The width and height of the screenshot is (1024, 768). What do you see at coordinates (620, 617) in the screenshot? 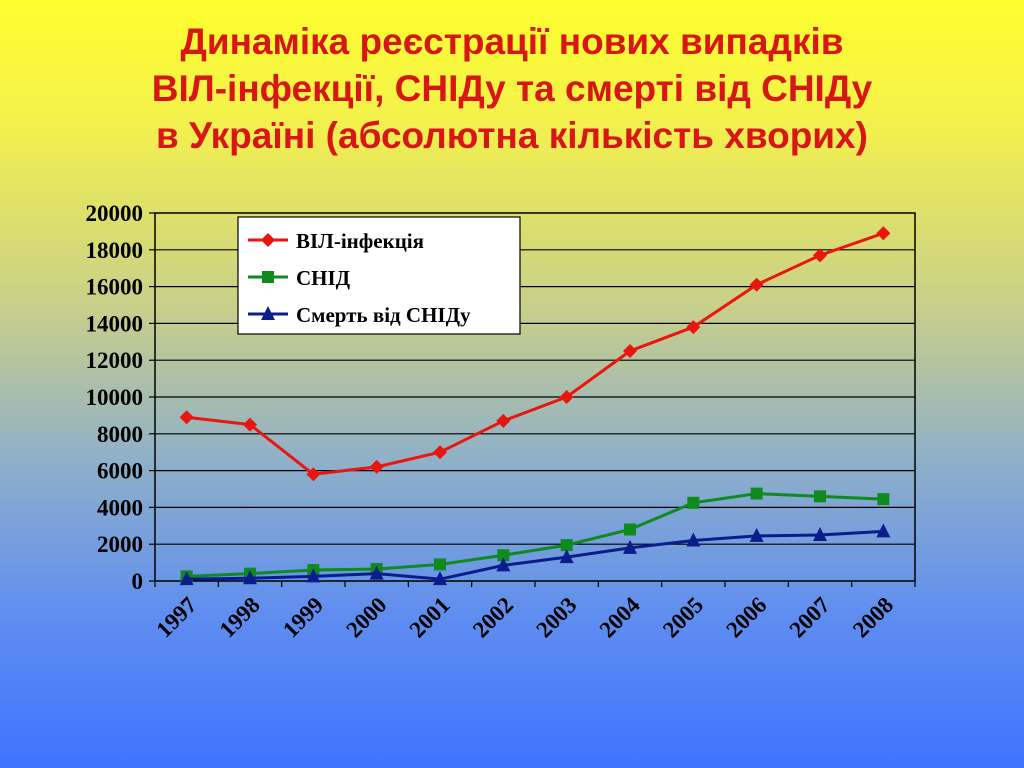
I see `x-tick-label: 2004` at bounding box center [620, 617].